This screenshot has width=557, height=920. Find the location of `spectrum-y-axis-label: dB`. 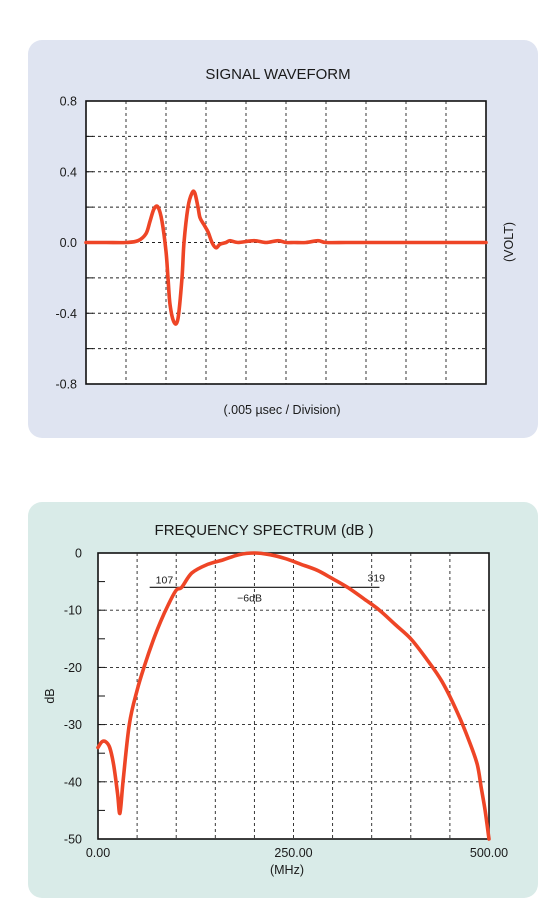

spectrum-y-axis-label: dB is located at coordinates (50, 695).